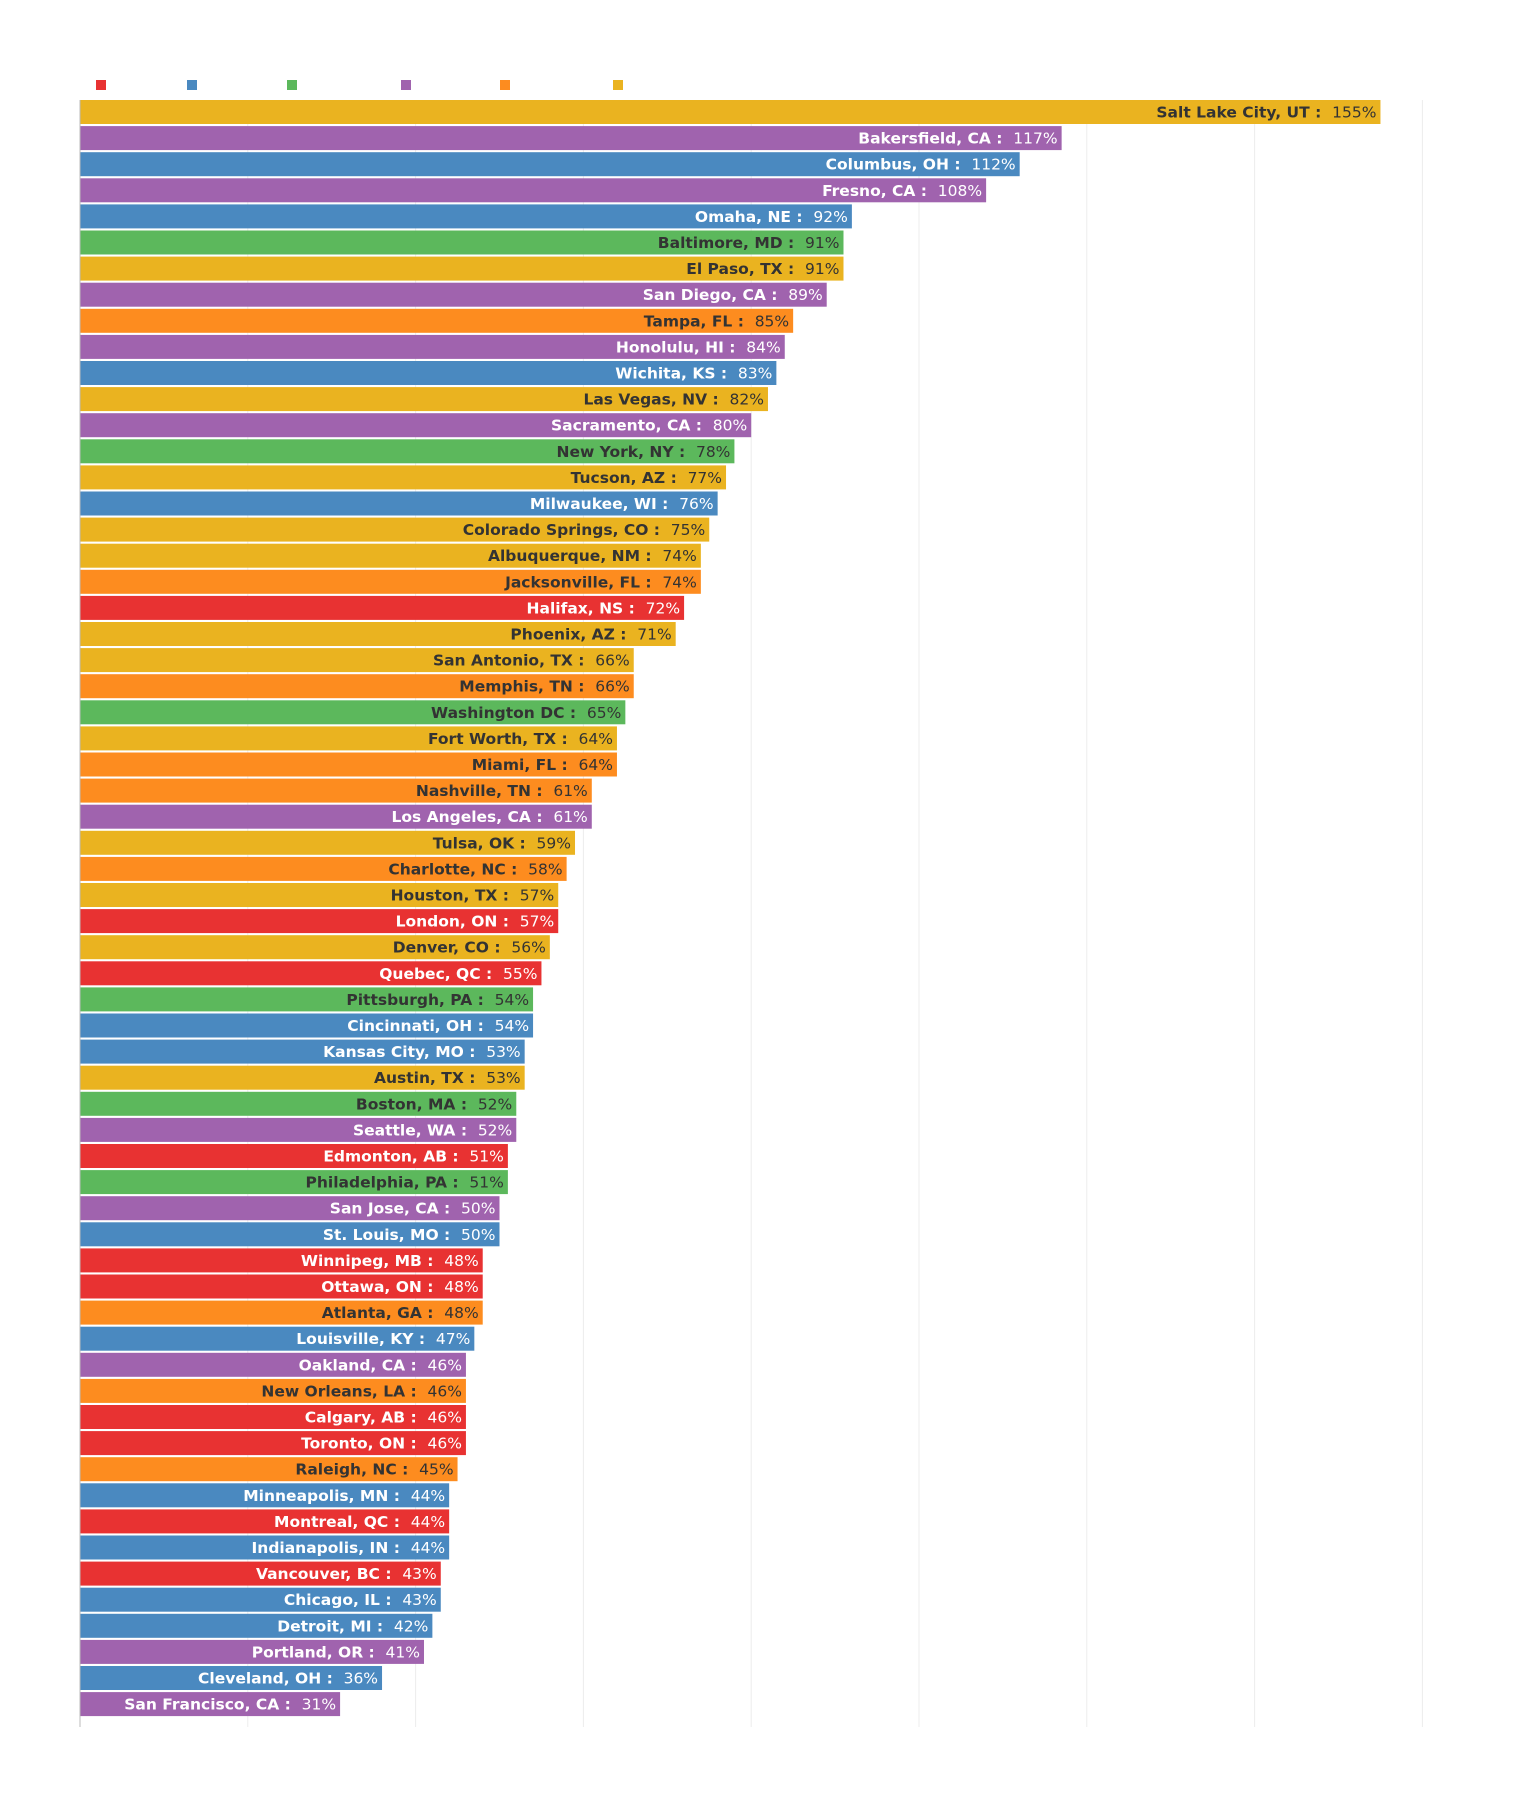 This screenshot has width=1522, height=1800. I want to click on bar-city-label: Tucson, AZ, so click(618, 478).